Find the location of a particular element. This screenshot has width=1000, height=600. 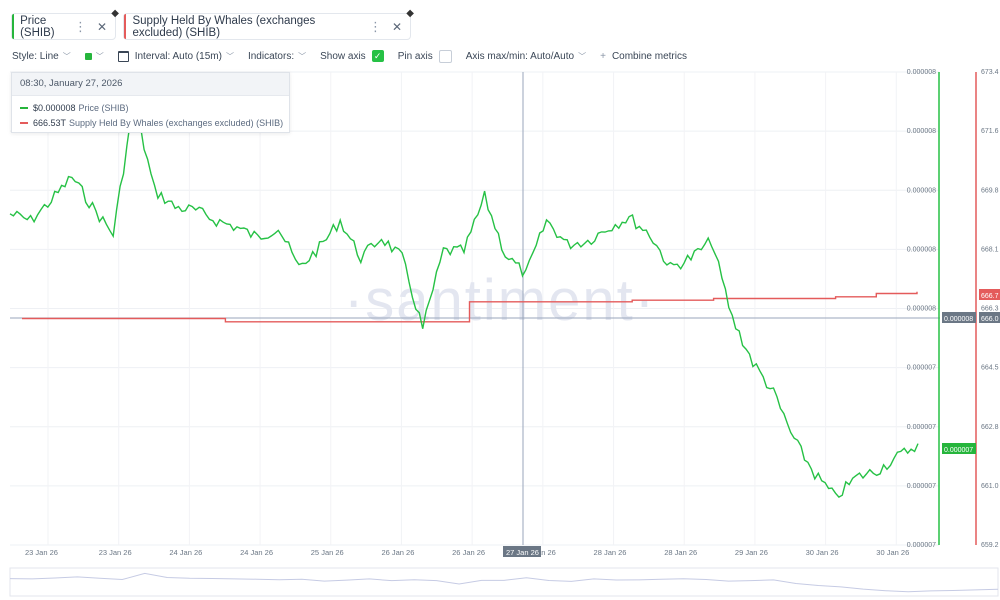

indicators-dropdown: Indicators: ﹀ is located at coordinates (277, 56).